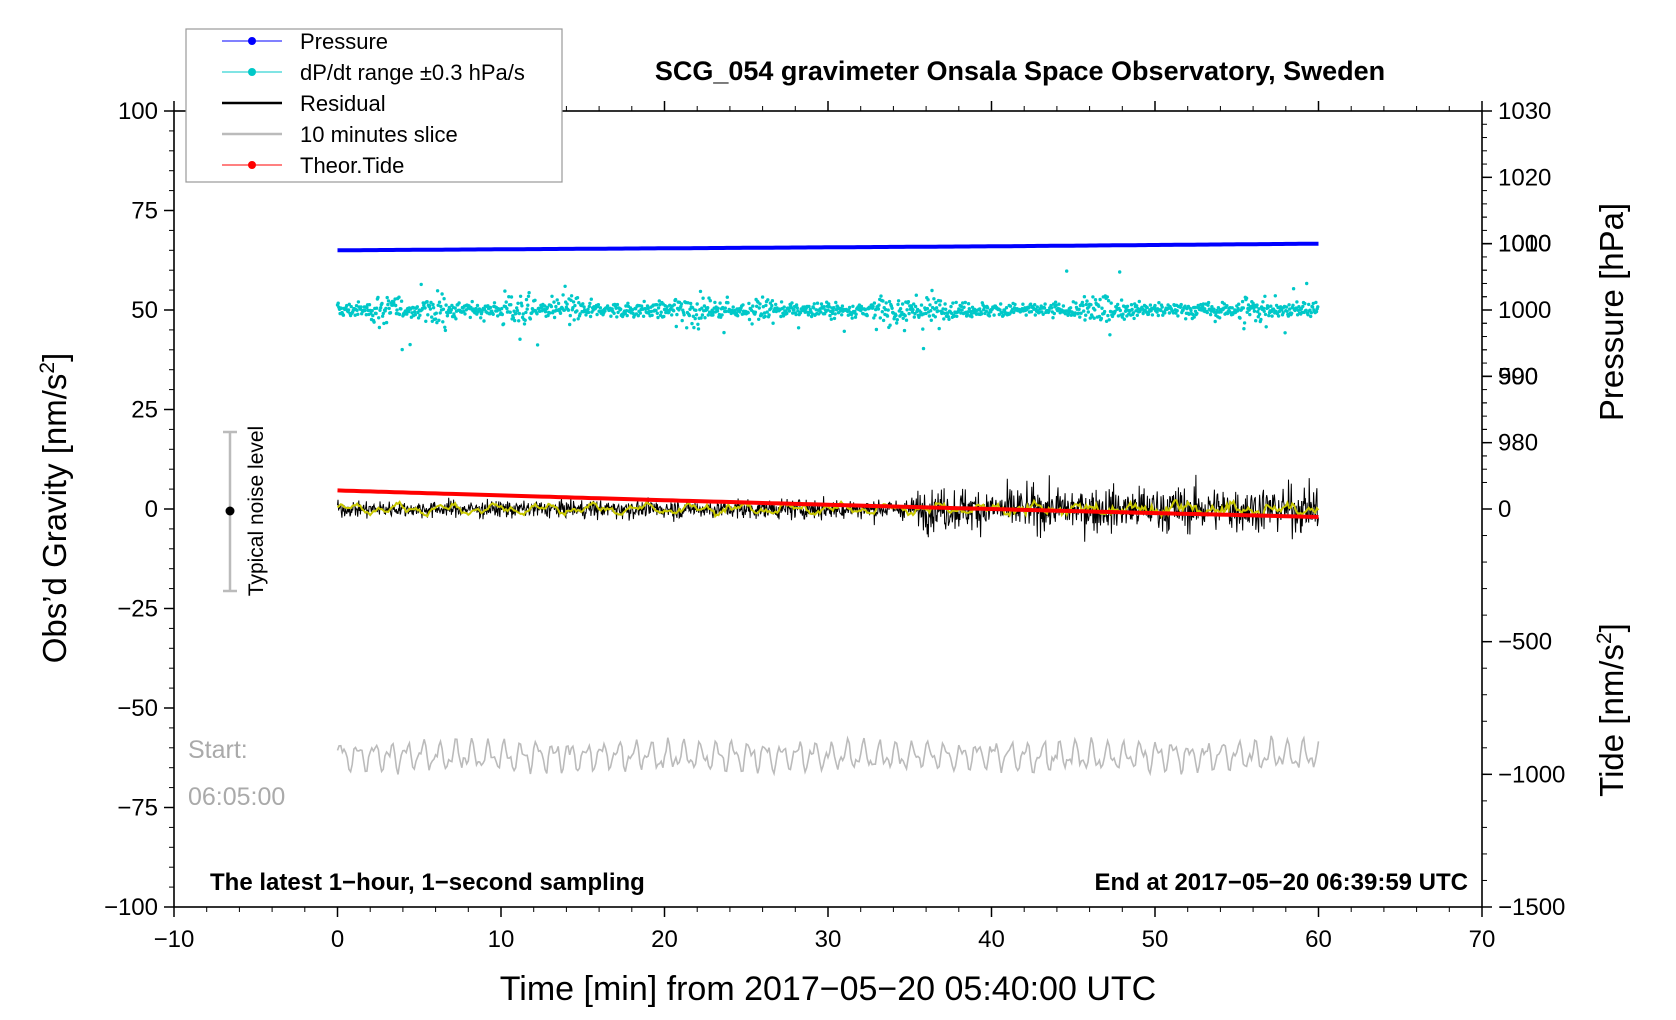  Describe the element at coordinates (828, 247) in the screenshot. I see `series-pressure` at that location.